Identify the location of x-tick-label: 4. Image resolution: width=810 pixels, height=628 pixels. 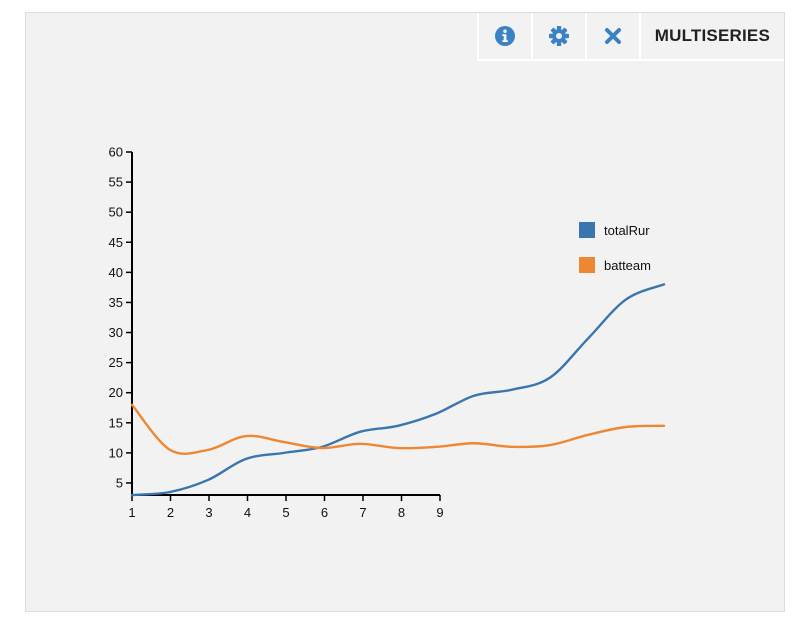
(247, 512).